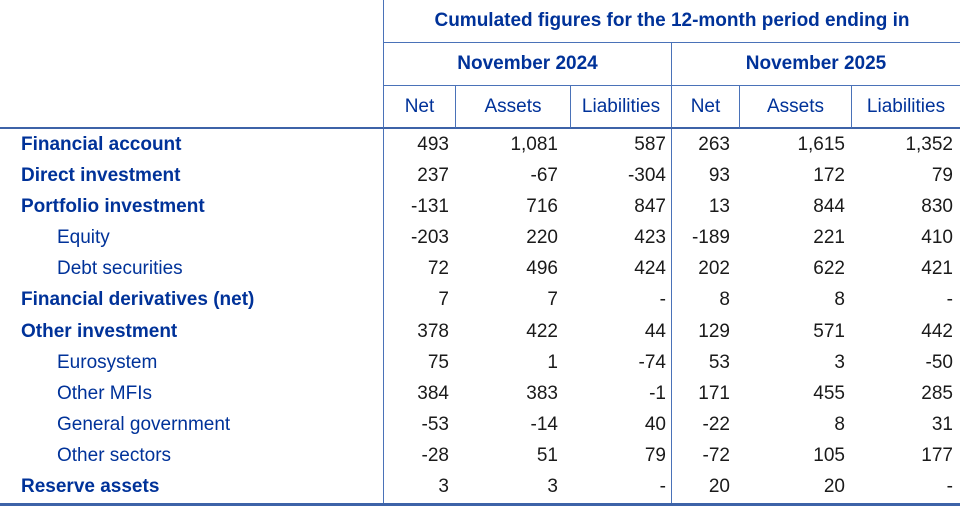 Image resolution: width=960 pixels, height=506 pixels. Describe the element at coordinates (829, 393) in the screenshot. I see `table-cell: 455` at that location.